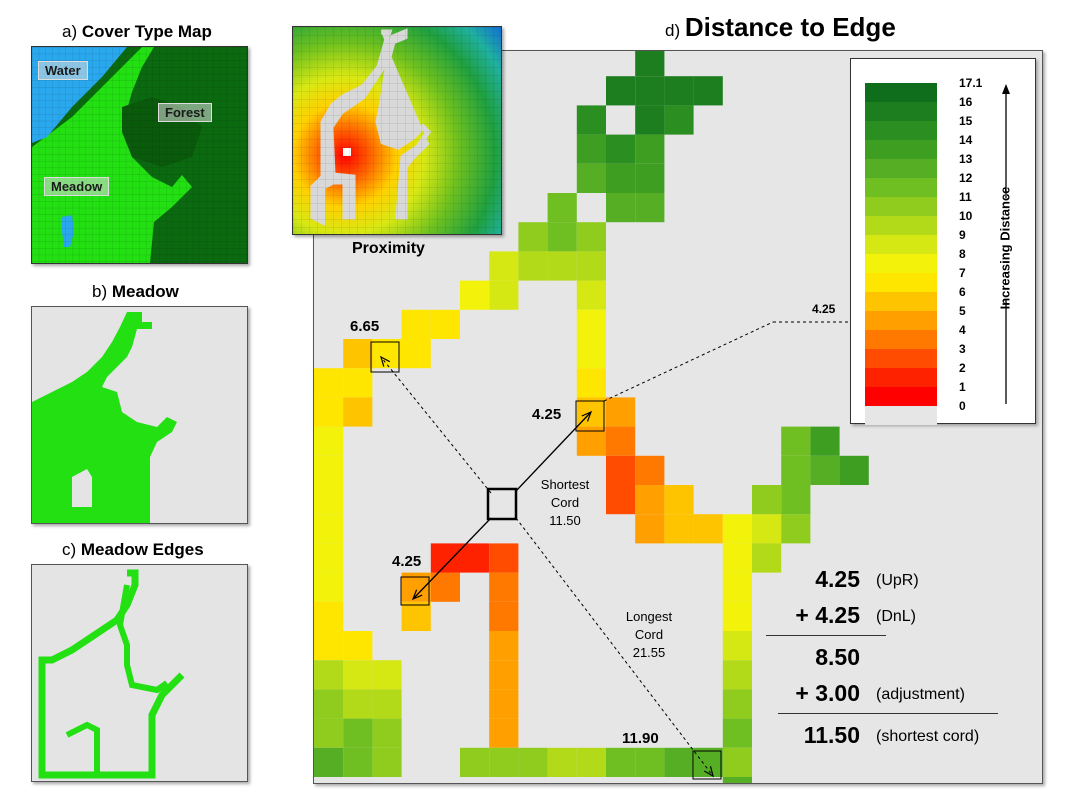  I want to click on value-425-legend: 4.25, so click(824, 309).